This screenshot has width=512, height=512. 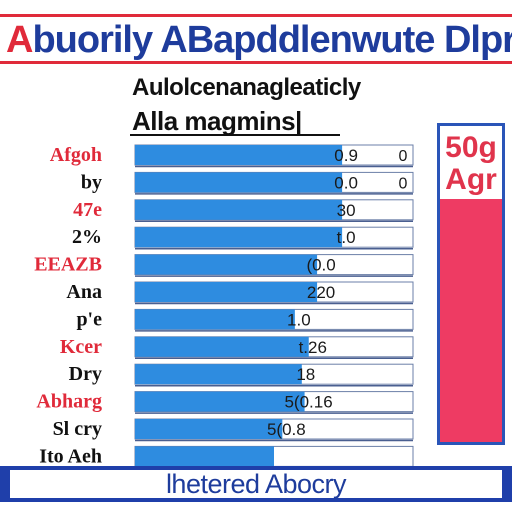 I want to click on subtitle-underline, so click(x=235, y=135).